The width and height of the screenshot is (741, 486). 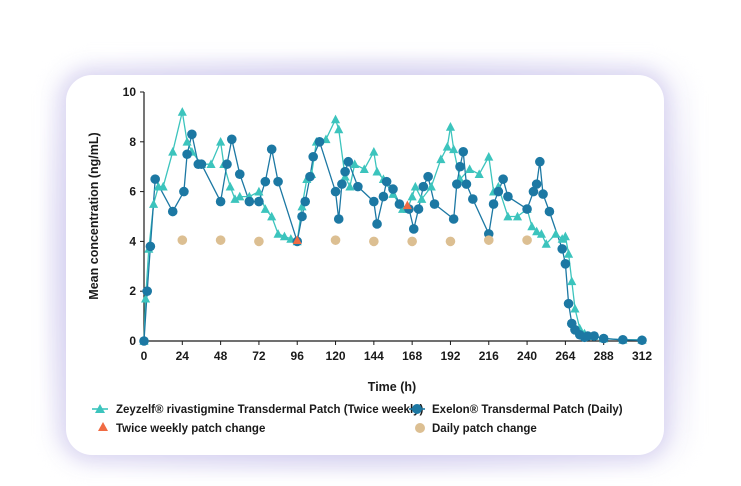 I want to click on y-tick-label: 6, so click(x=132, y=192).